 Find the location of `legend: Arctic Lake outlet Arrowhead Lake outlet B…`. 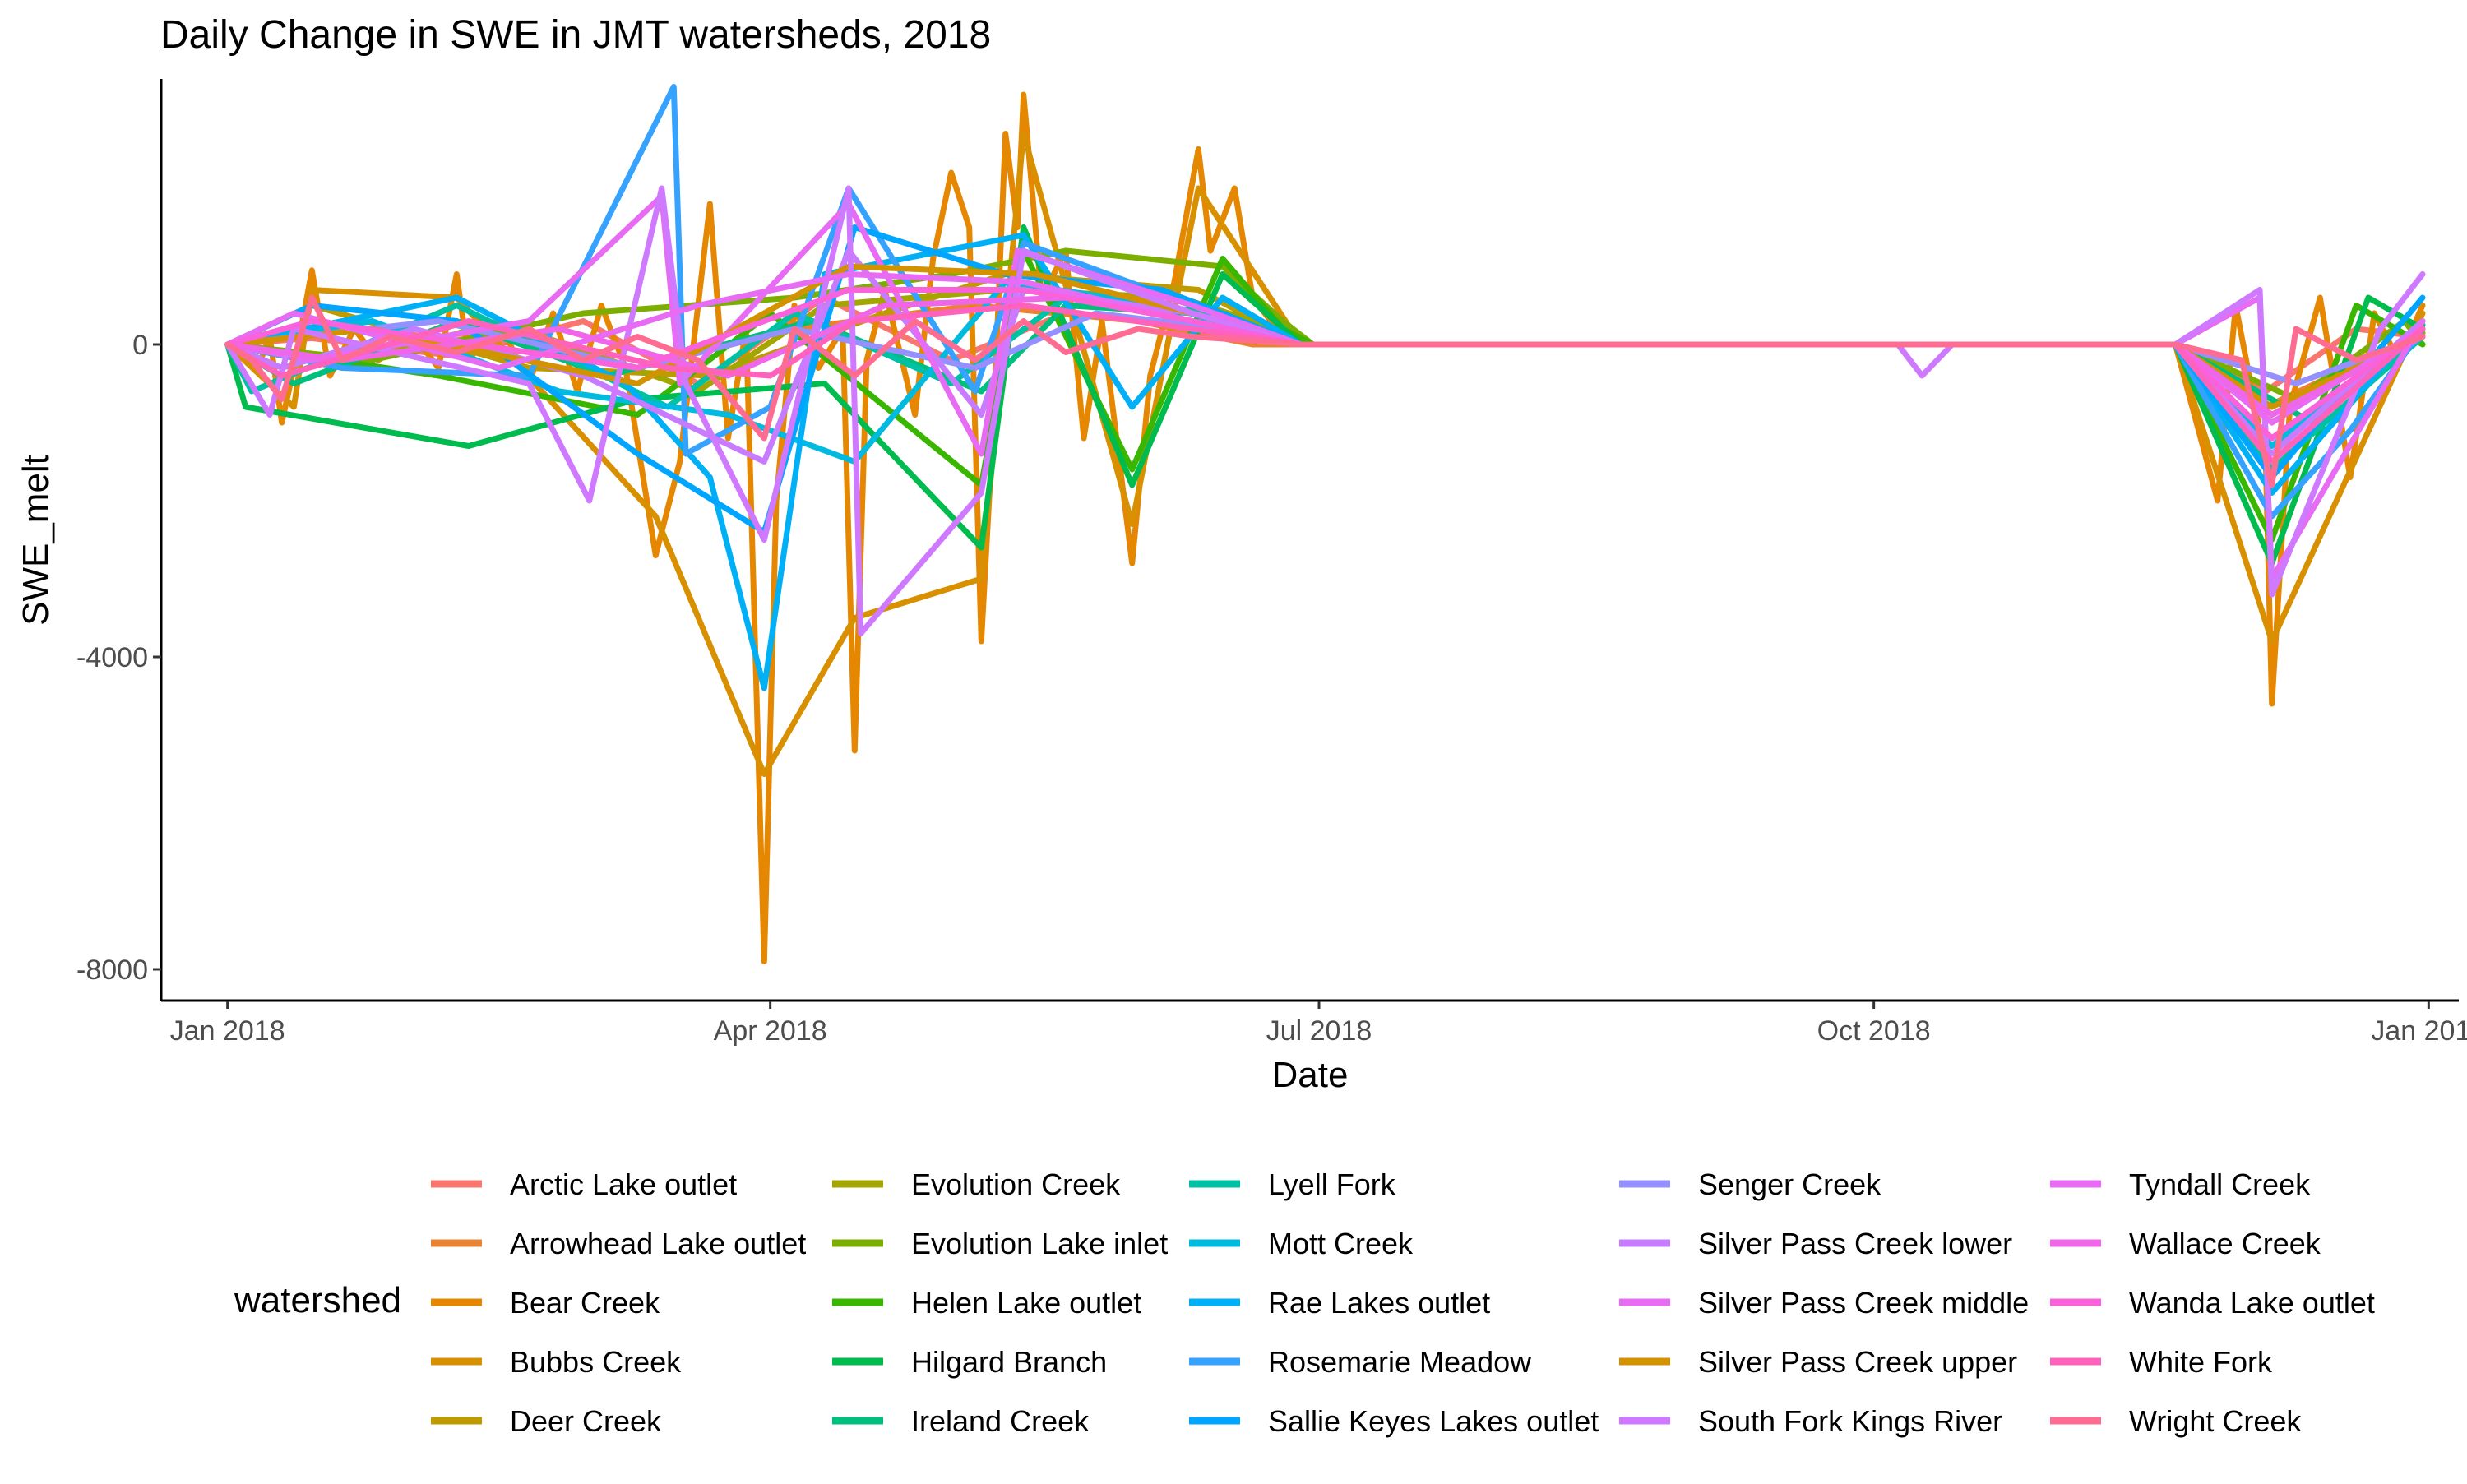

legend: Arctic Lake outlet Arrowhead Lake outlet B… is located at coordinates (1403, 1303).